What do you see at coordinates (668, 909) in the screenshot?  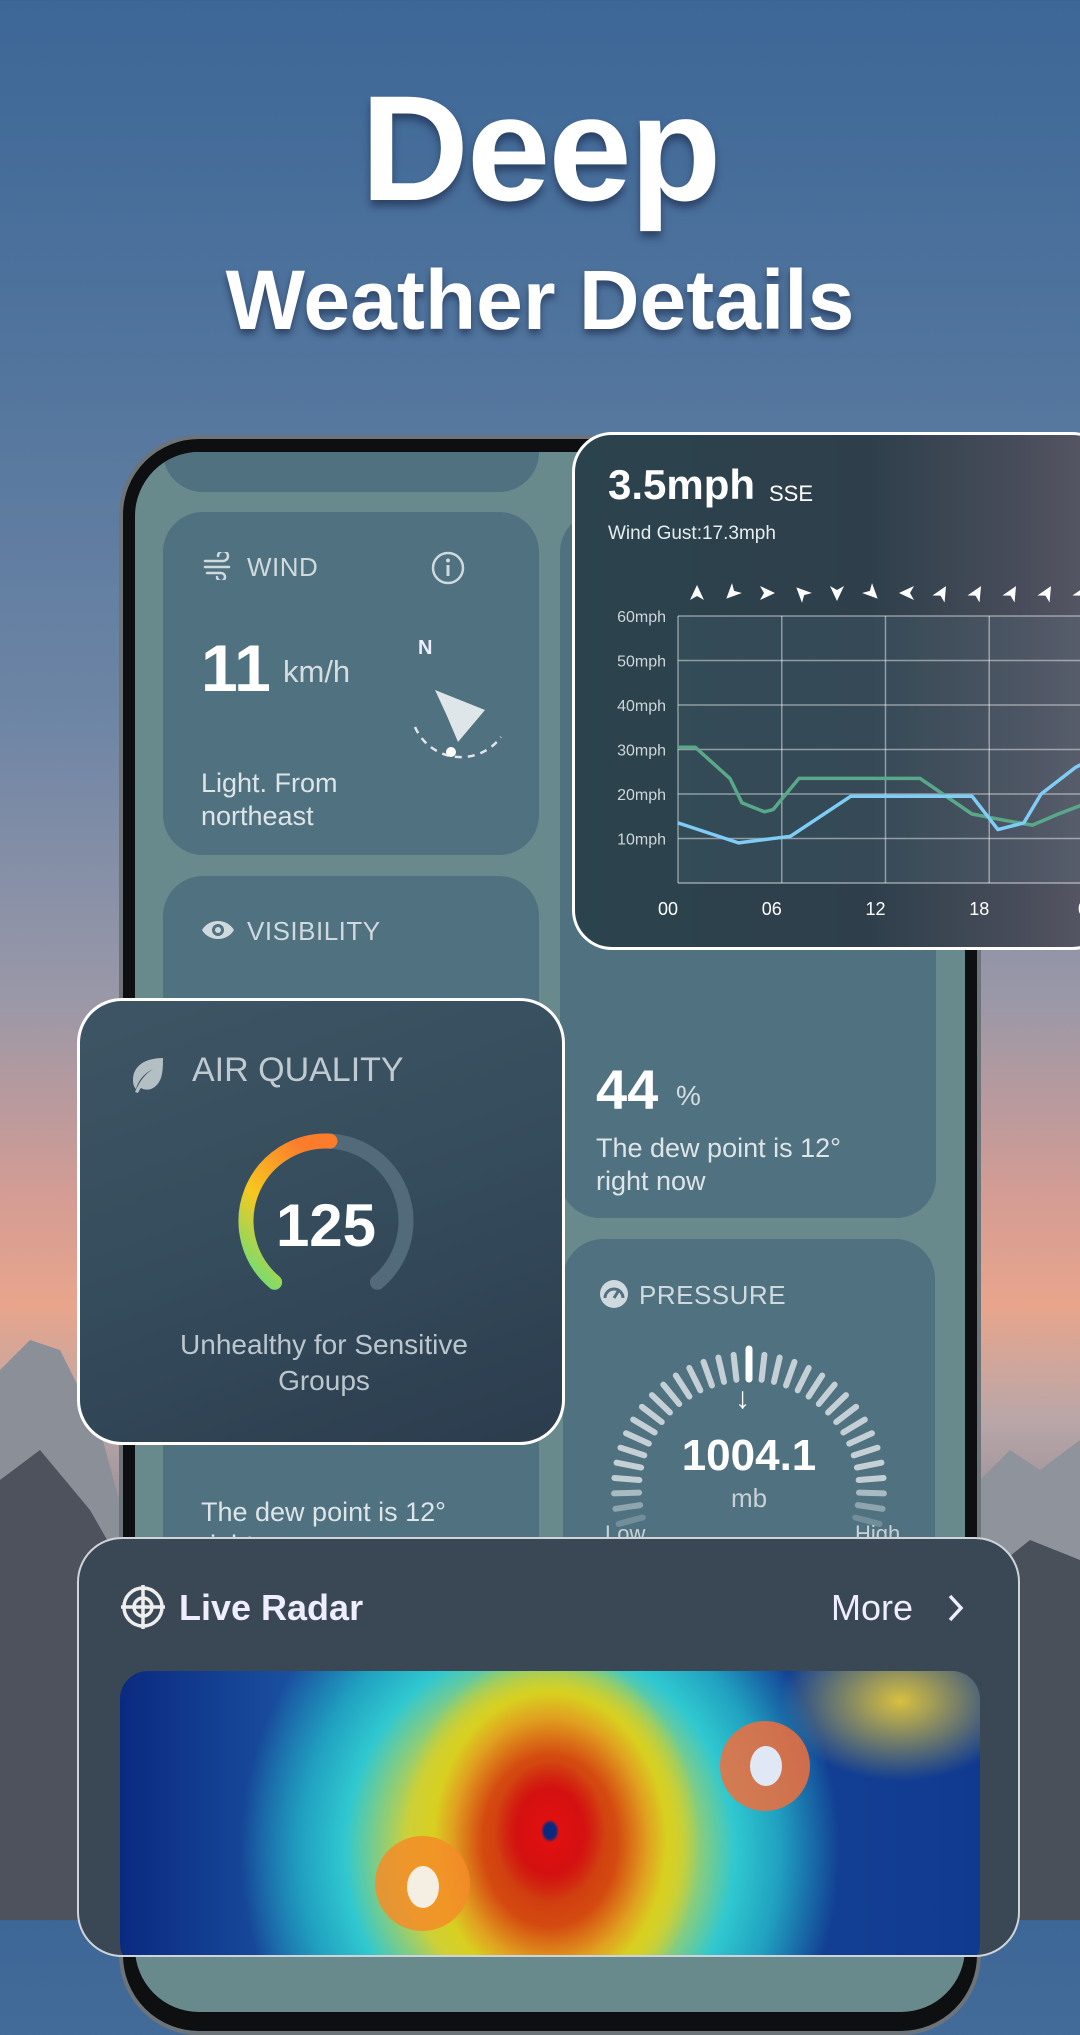 I see `x-tick-label: 00` at bounding box center [668, 909].